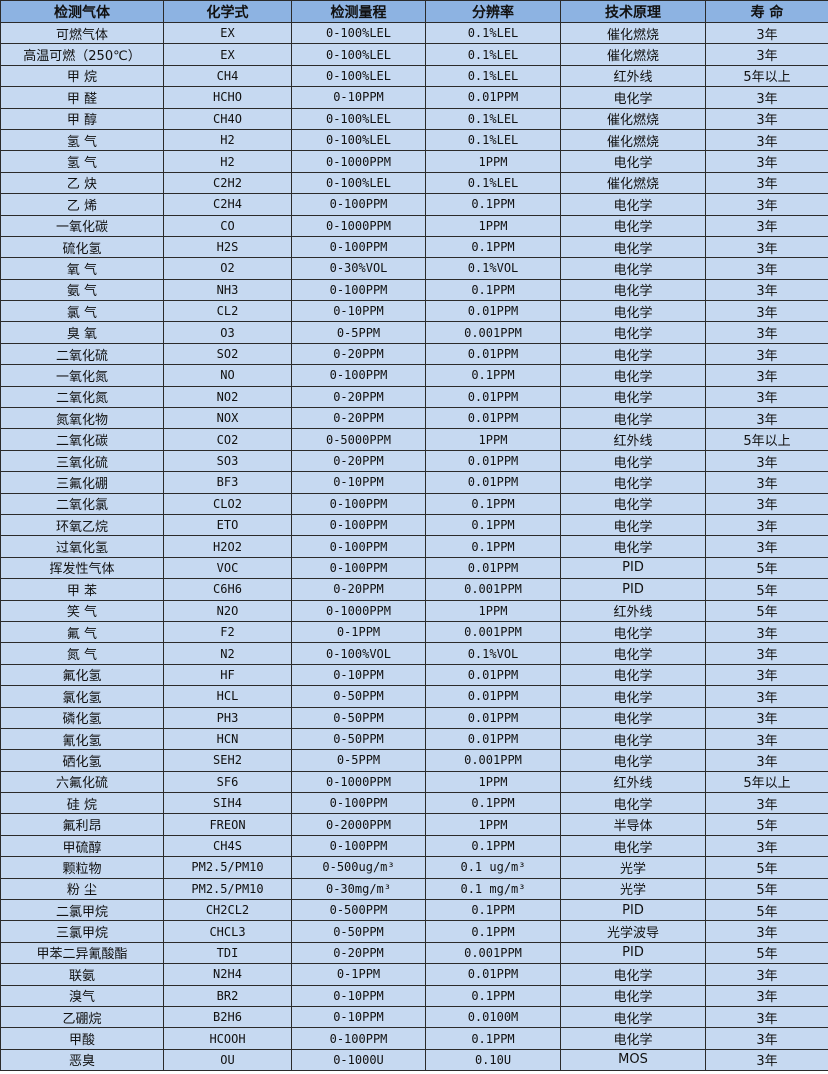  Describe the element at coordinates (358, 268) in the screenshot. I see `cell-range: 0-30%VOL` at that location.